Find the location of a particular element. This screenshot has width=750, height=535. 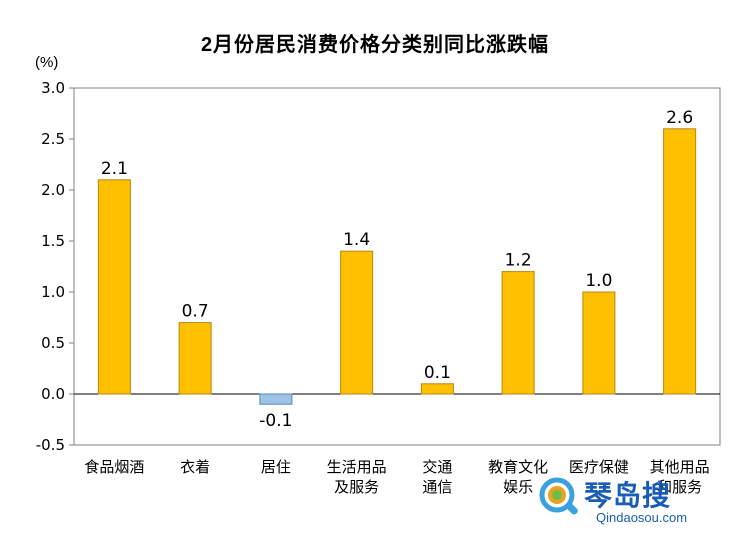

data-label: 1.2 is located at coordinates (518, 261).